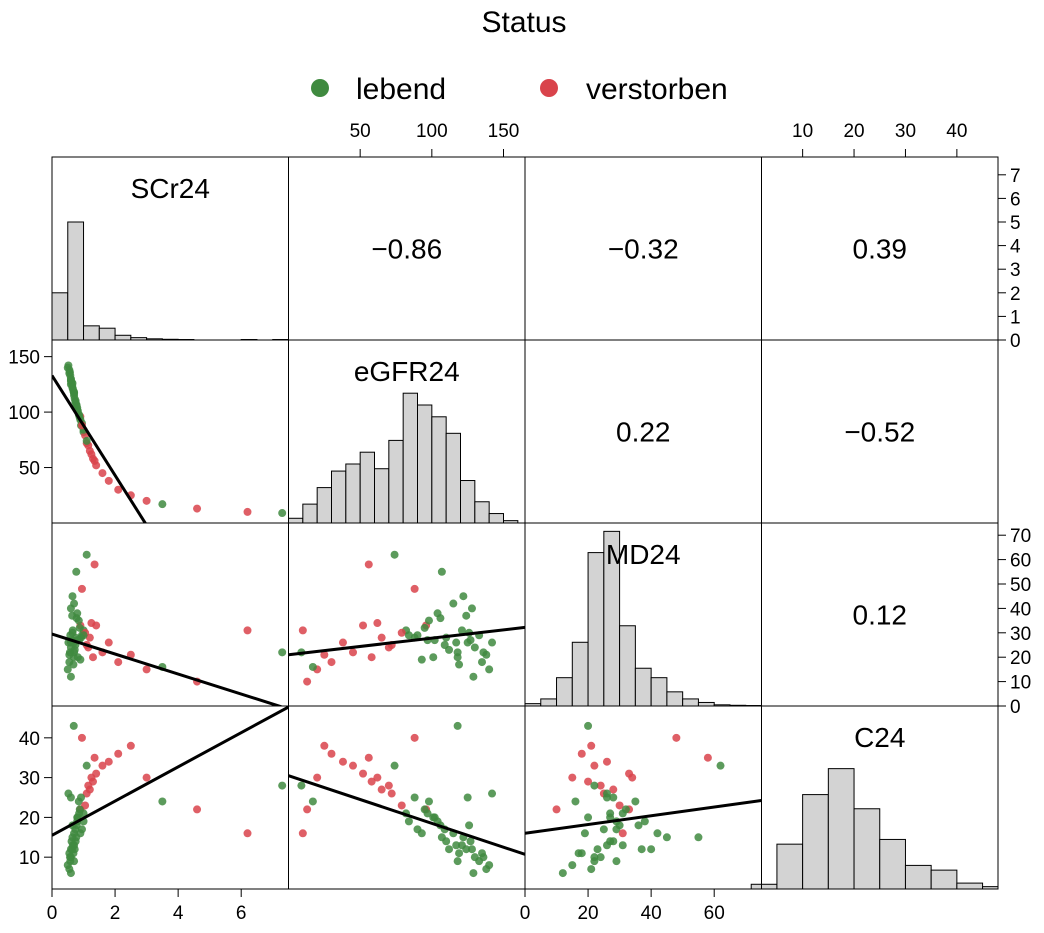  Describe the element at coordinates (1020, 609) in the screenshot. I see `right-tick-label-MD24: 40` at that location.